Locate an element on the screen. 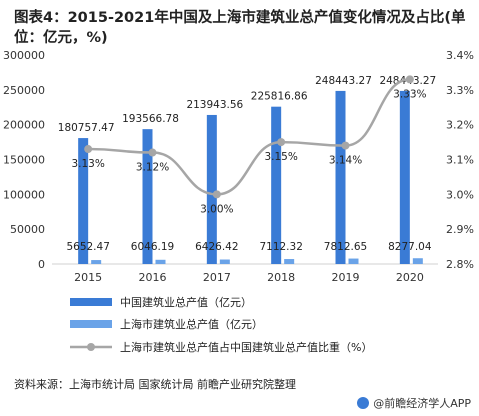 This screenshot has height=416, width=479. y-right-tick-label: 3.3% is located at coordinates (460, 90).